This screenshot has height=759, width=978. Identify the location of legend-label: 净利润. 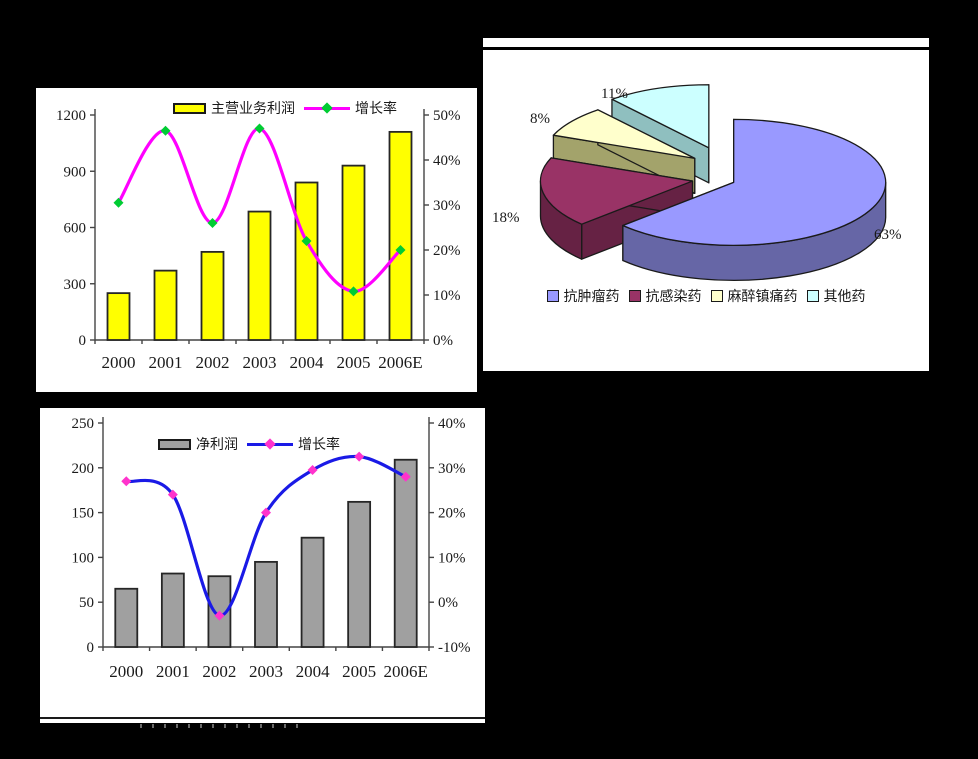
(217, 445).